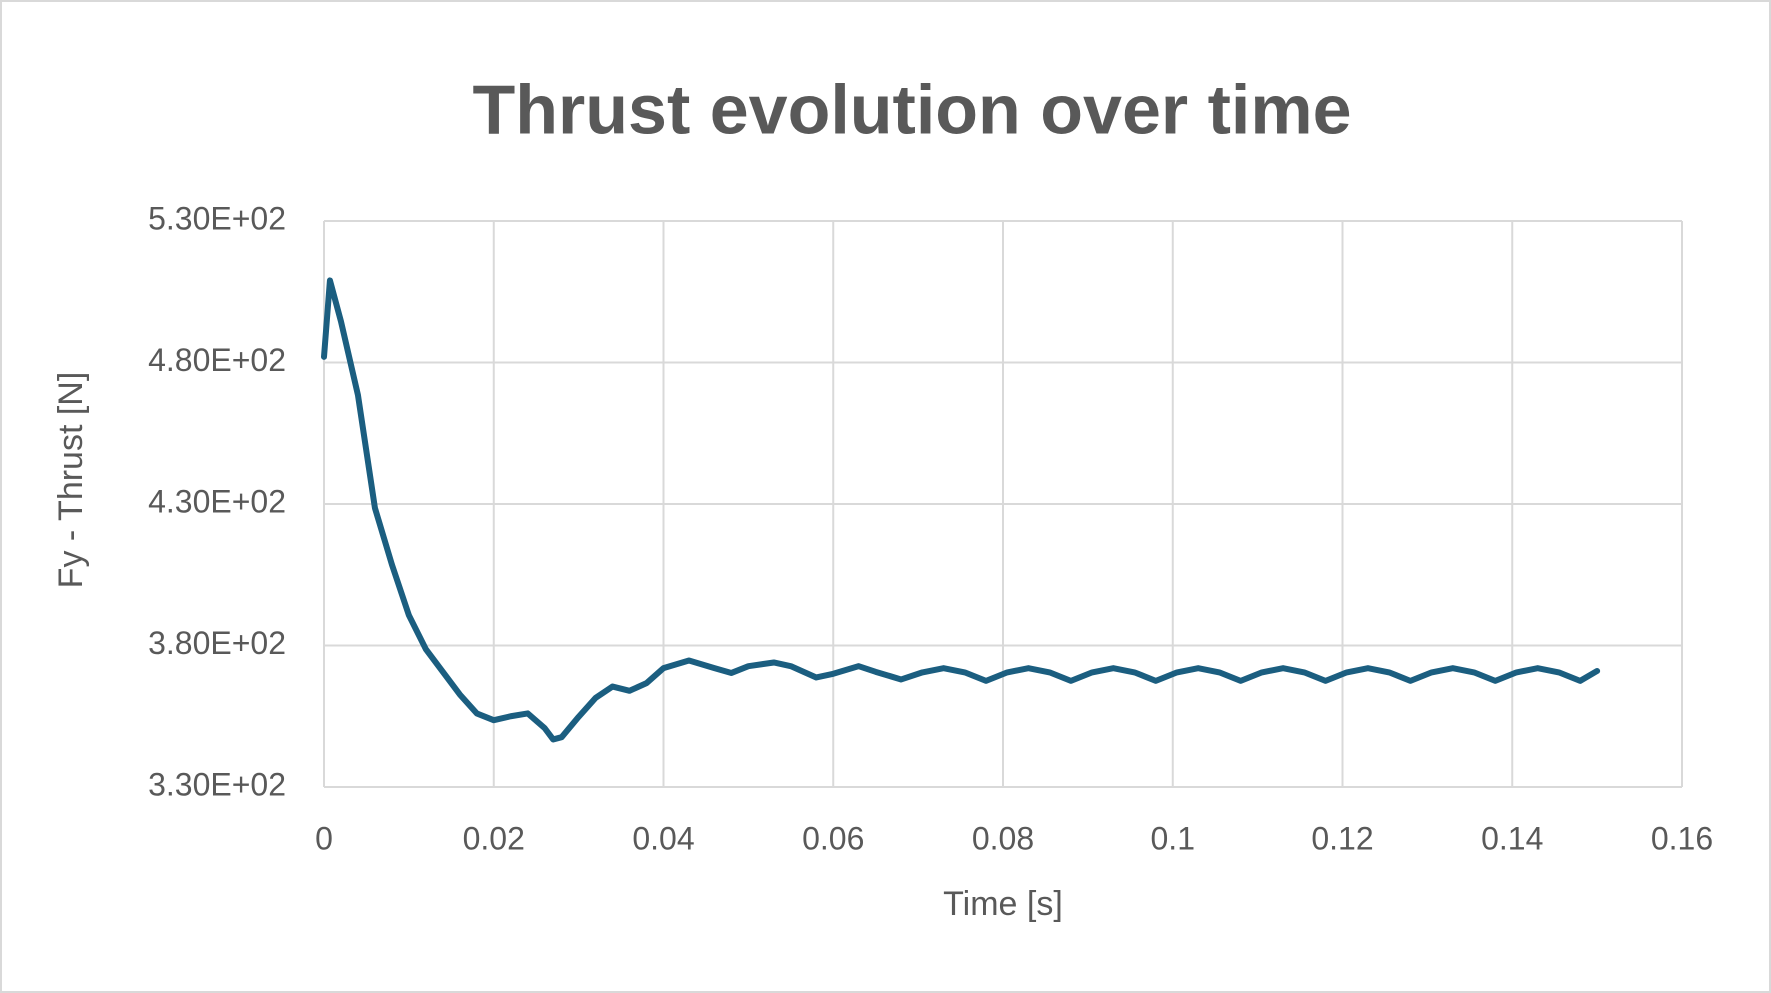  What do you see at coordinates (71, 480) in the screenshot?
I see `y-axis-title: Fy - Thrust [N]` at bounding box center [71, 480].